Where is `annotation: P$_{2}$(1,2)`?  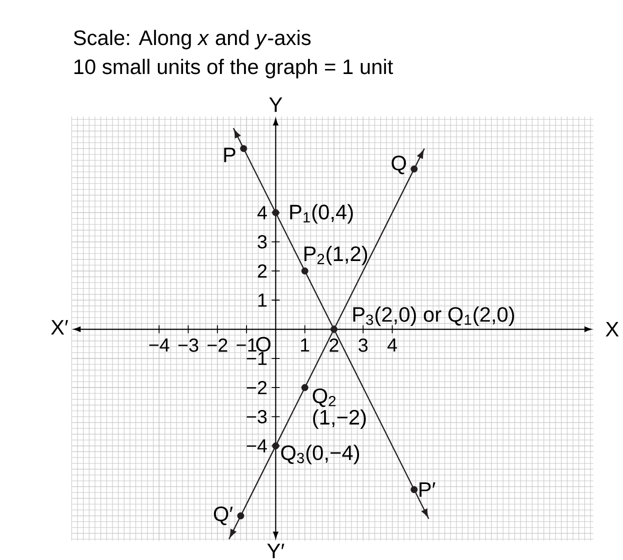 annotation: P$_{2}$(1,2) is located at coordinates (336, 256).